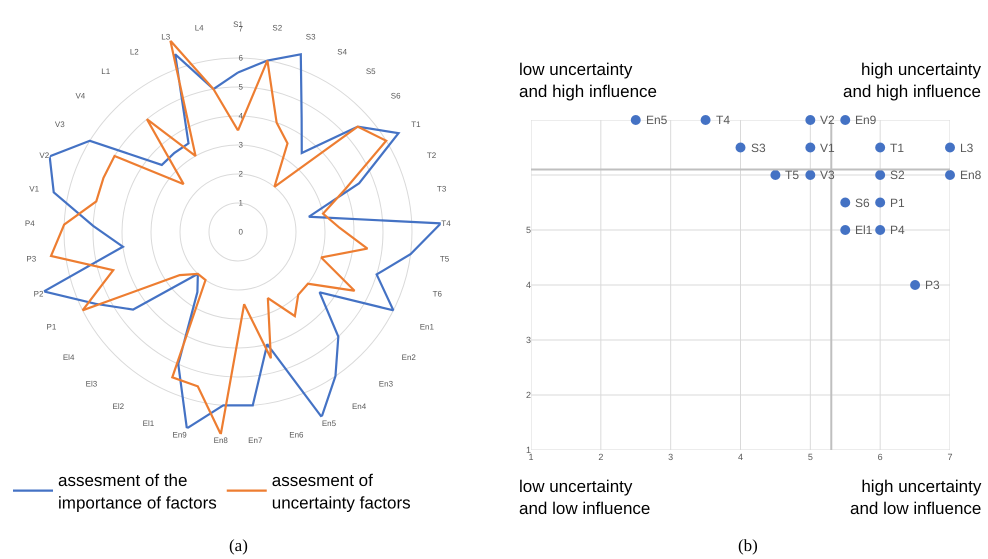 The height and width of the screenshot is (559, 988). Describe the element at coordinates (950, 457) in the screenshot. I see `x-tick-label: 7` at that location.